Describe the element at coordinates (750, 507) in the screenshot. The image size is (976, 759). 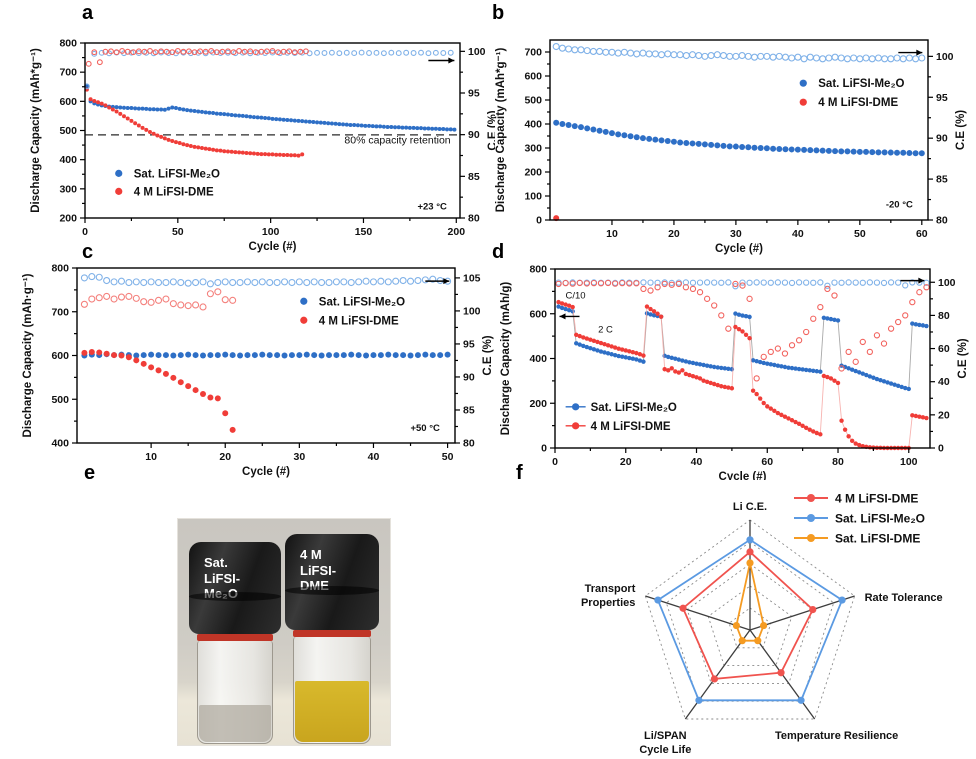
I see `svg-text: Li C.E.` at that location.